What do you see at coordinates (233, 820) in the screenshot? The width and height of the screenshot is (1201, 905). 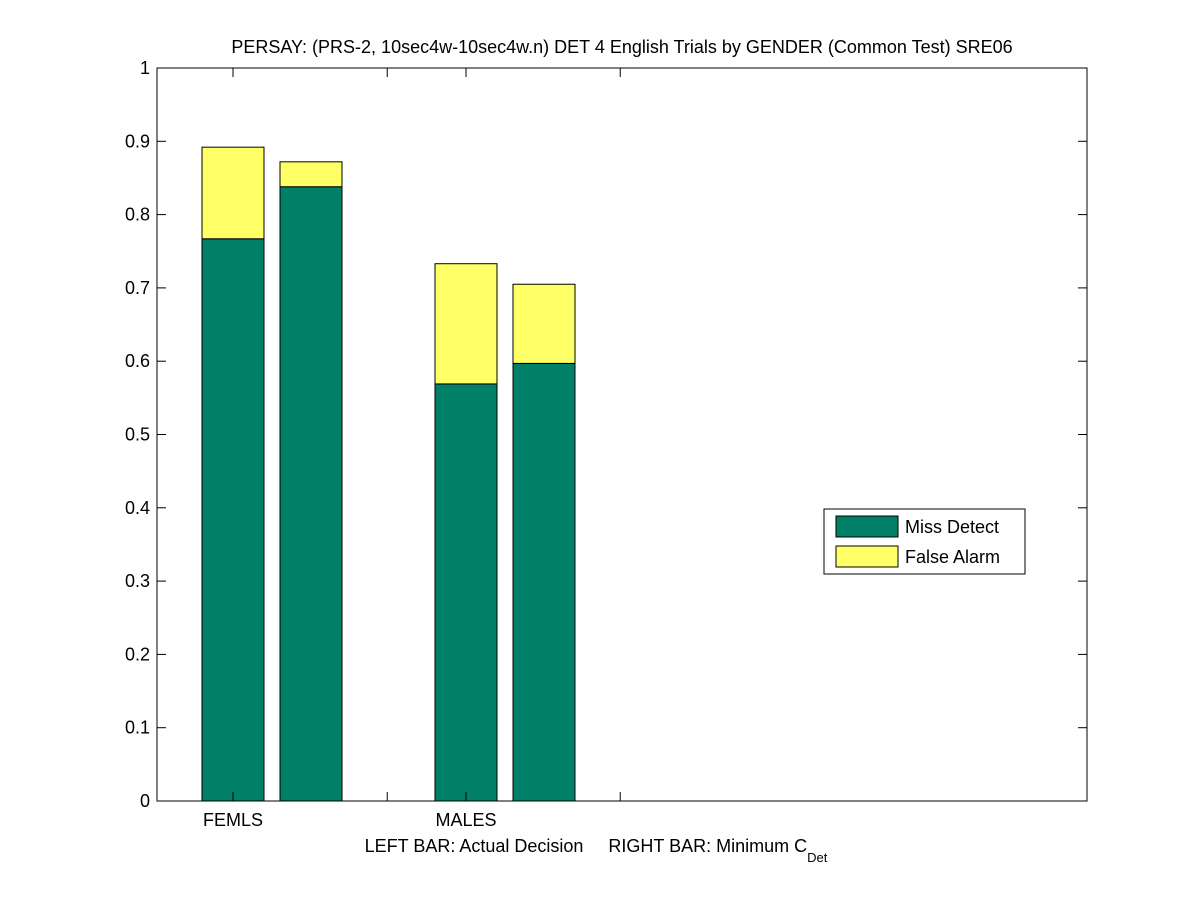 I see `x-tick-label-femls: FEMLS` at bounding box center [233, 820].